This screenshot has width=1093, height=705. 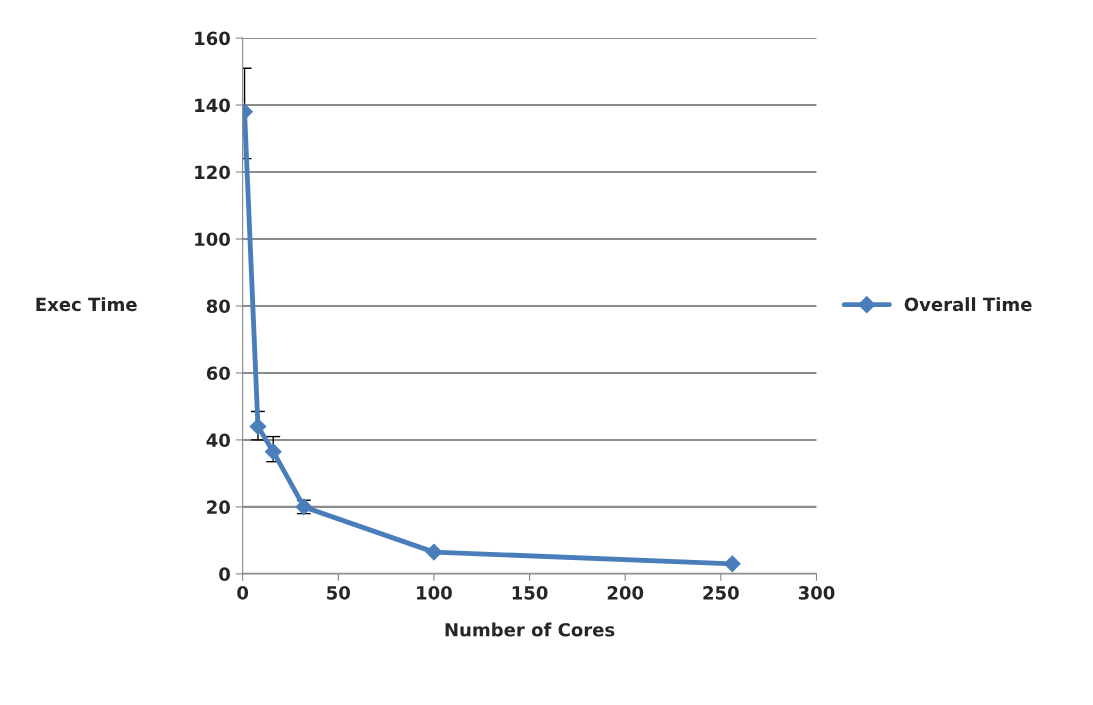 What do you see at coordinates (212, 239) in the screenshot?
I see `y-tick-label: 100` at bounding box center [212, 239].